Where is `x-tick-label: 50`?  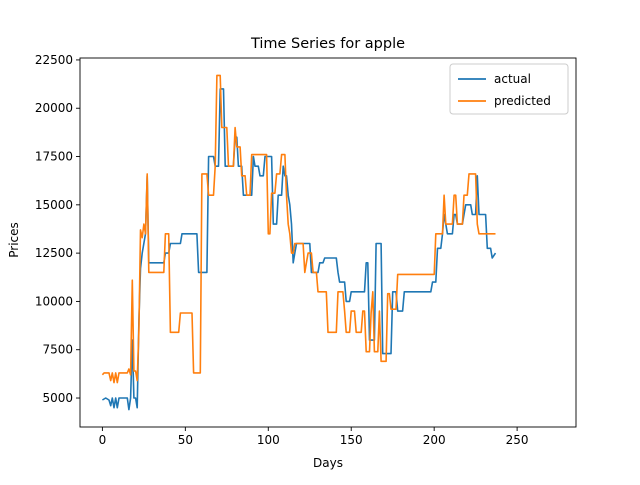
x-tick-label: 50 is located at coordinates (185, 440).